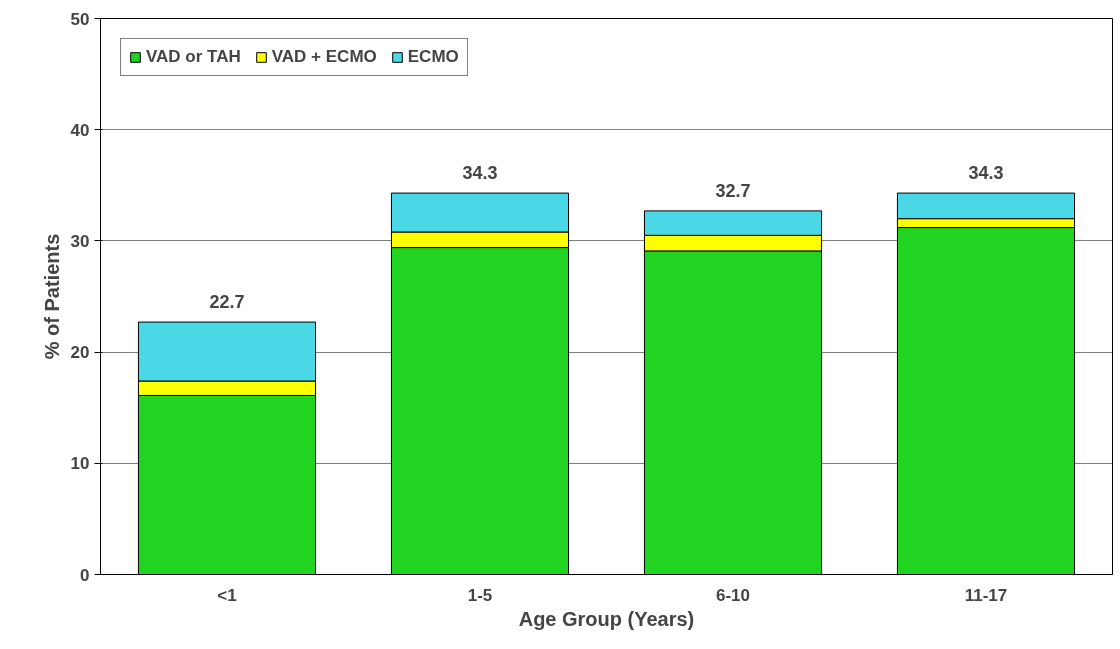 This screenshot has width=1120, height=649. I want to click on legend-label: ECMO, so click(433, 57).